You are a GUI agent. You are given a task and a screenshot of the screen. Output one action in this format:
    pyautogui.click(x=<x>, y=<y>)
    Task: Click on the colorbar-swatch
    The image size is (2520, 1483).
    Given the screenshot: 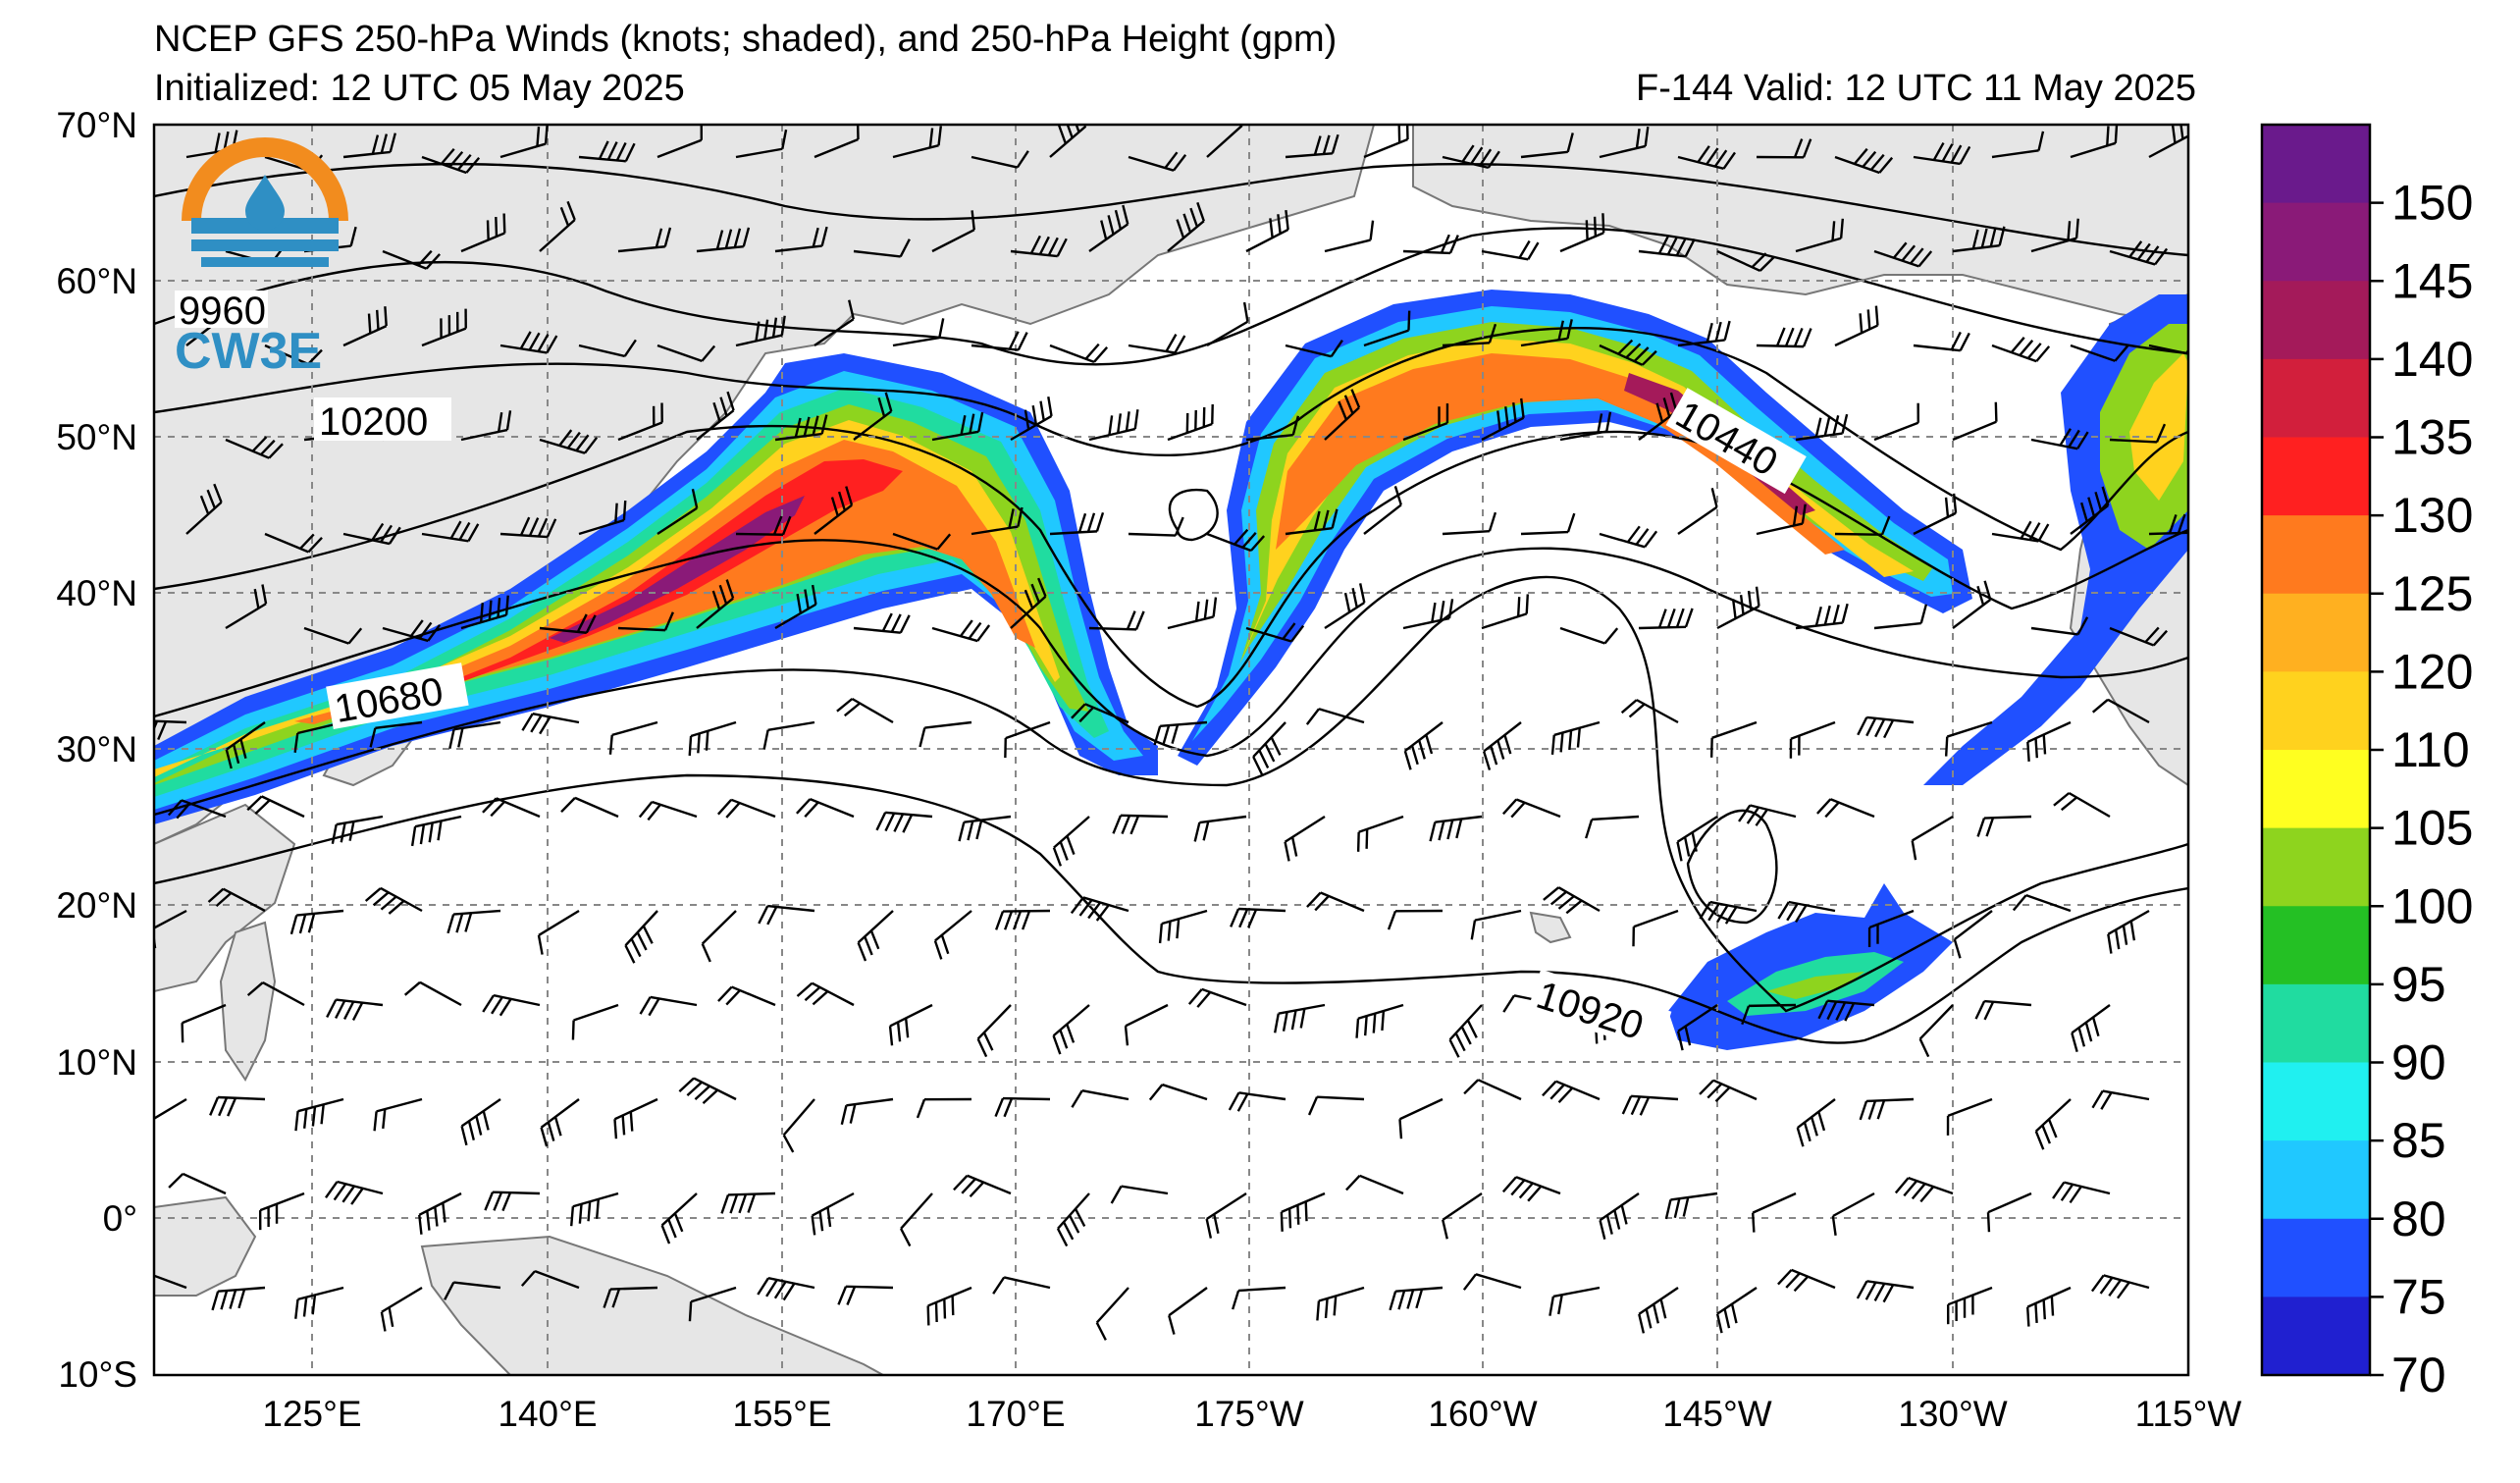 What is the action you would take?
    pyautogui.click(x=2316, y=555)
    